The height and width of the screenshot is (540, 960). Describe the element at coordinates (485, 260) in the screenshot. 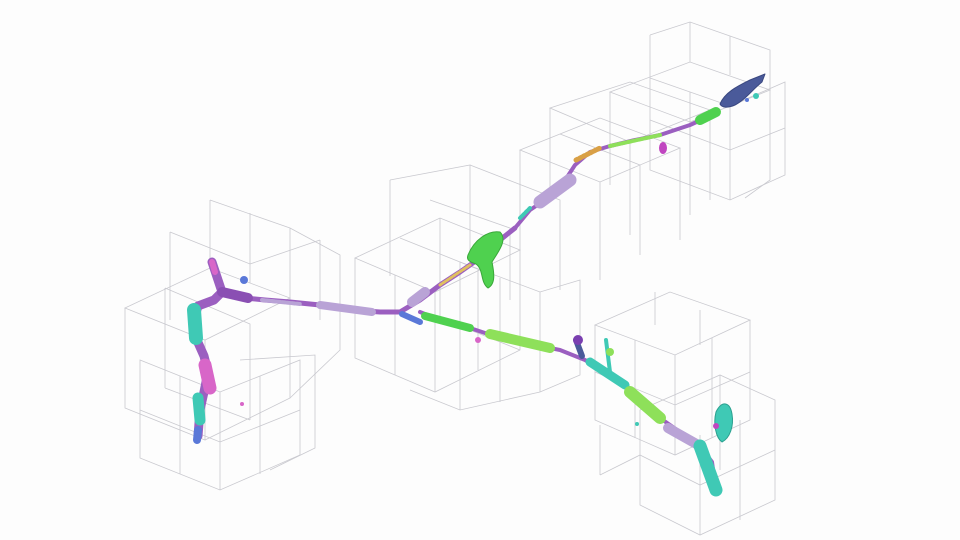

I see `soma-fragment-green` at that location.